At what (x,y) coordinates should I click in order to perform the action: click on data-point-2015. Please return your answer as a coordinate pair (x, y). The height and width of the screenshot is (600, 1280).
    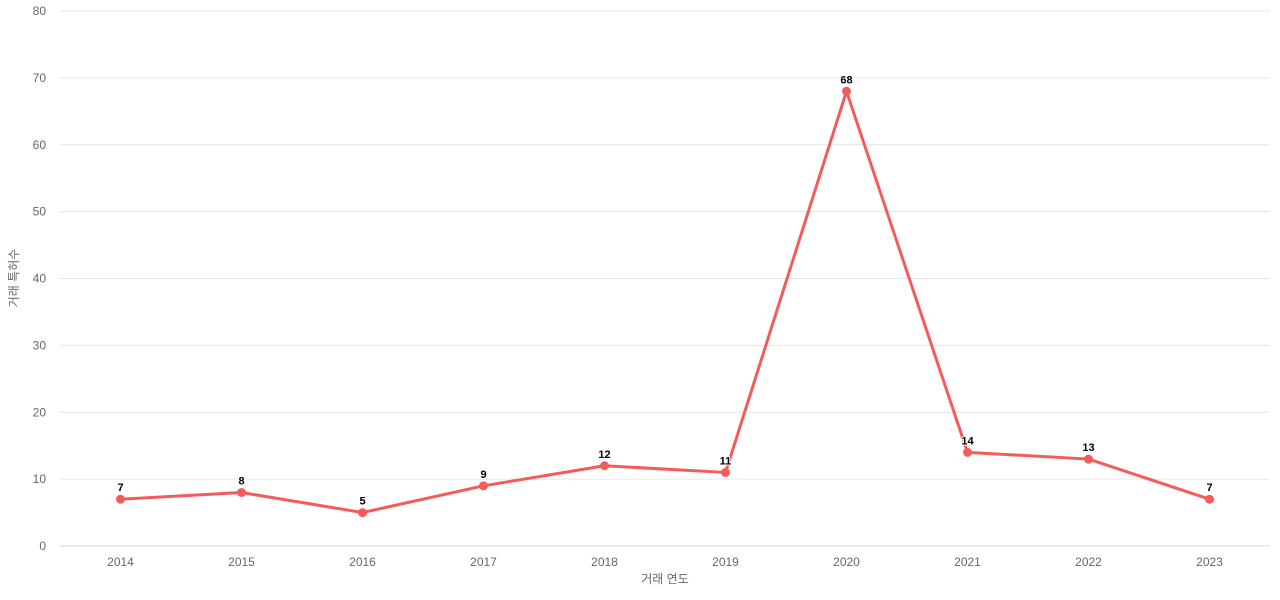
    Looking at the image, I should click on (241, 492).